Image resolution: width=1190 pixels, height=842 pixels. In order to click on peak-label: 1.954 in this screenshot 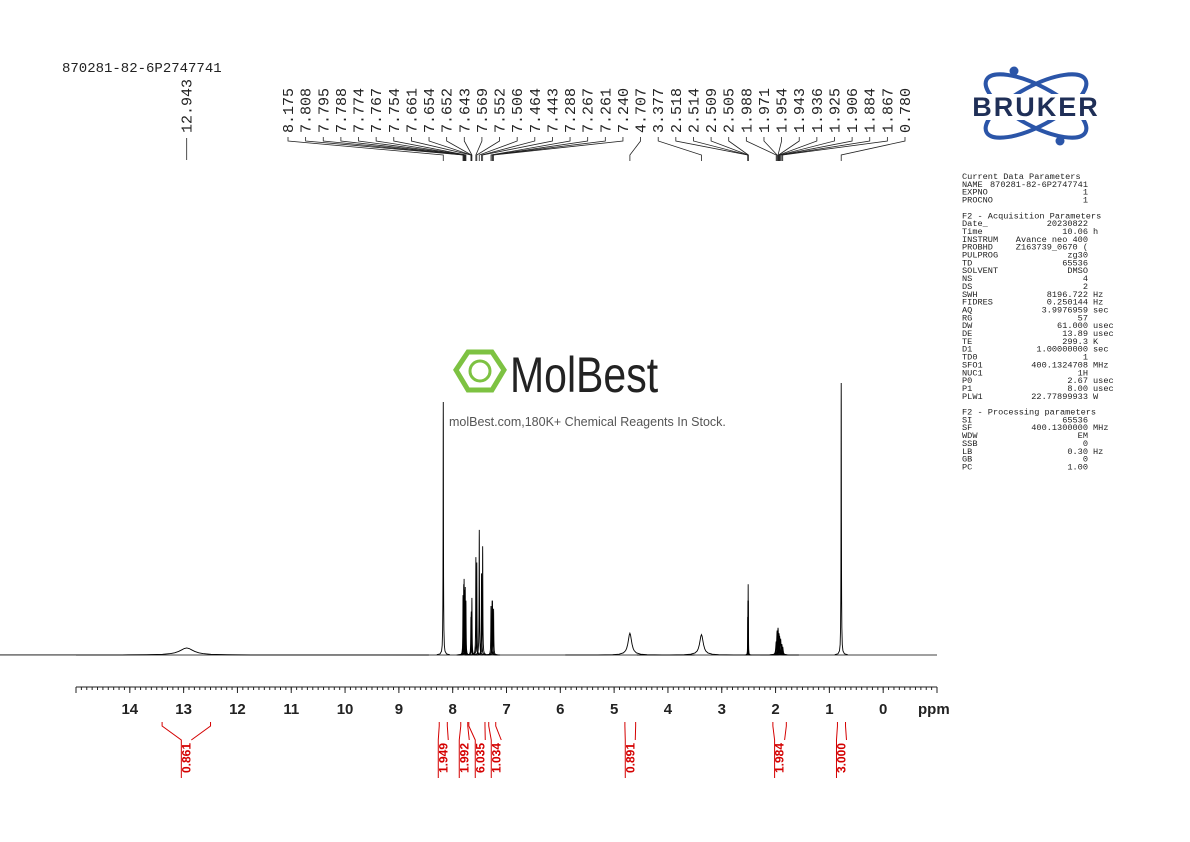, I will do `click(783, 110)`.